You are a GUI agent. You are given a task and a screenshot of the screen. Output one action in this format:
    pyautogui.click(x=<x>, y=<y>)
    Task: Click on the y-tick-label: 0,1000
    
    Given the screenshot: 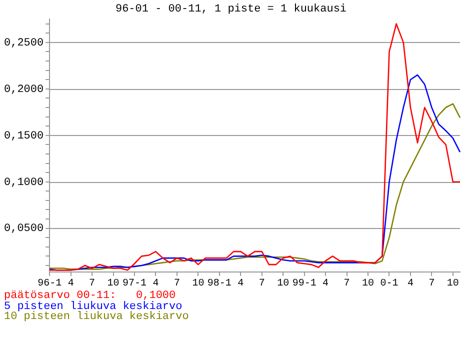 What is the action you would take?
    pyautogui.click(x=24, y=182)
    